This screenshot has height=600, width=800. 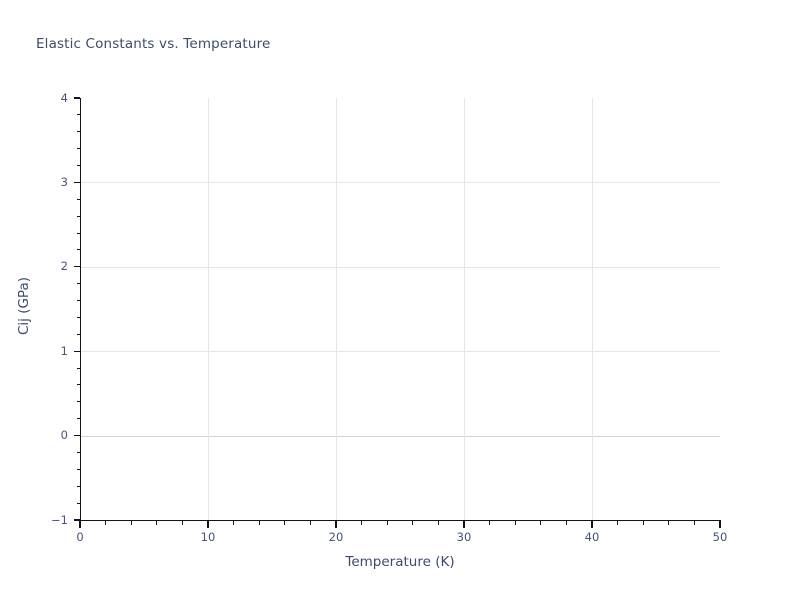 I want to click on y-axis-spine, so click(x=81, y=309).